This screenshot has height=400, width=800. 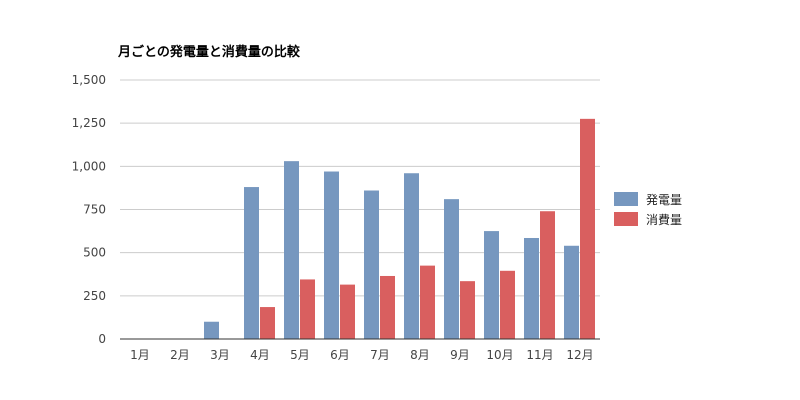 I want to click on x-axis-ticks: 1月 2月 3月 4月 5月 6月 7月 8月 9月 10月 11月 12月, so click(x=361, y=355).